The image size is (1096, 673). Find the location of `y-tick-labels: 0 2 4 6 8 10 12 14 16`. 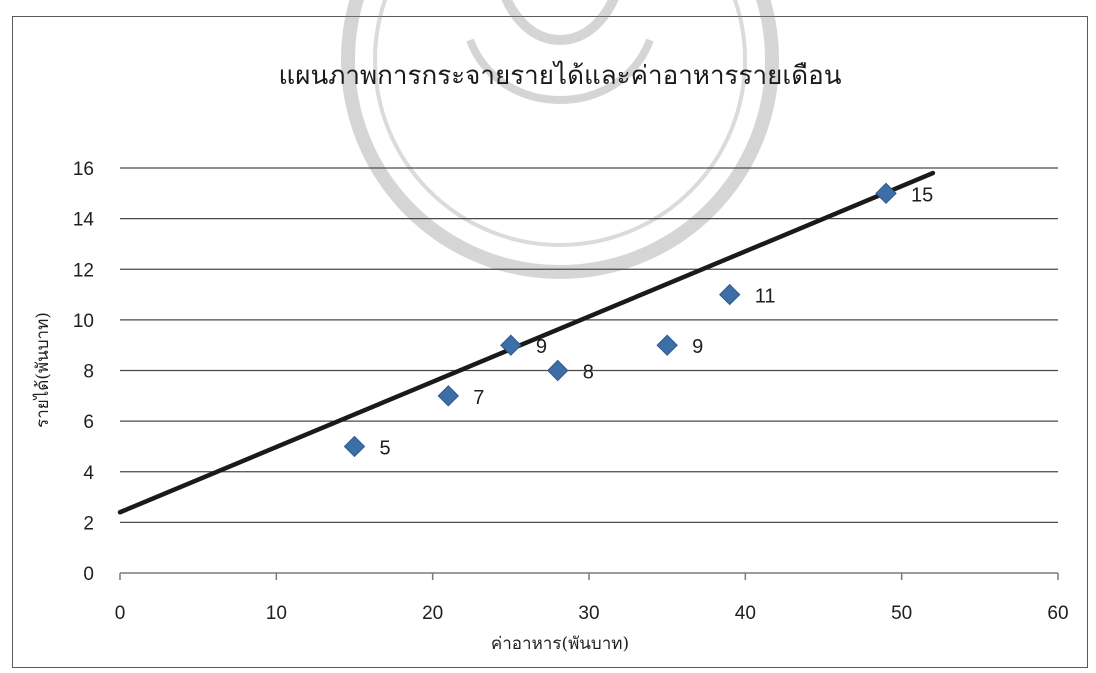

y-tick-labels: 0 2 4 6 8 10 12 14 16 is located at coordinates (84, 372).